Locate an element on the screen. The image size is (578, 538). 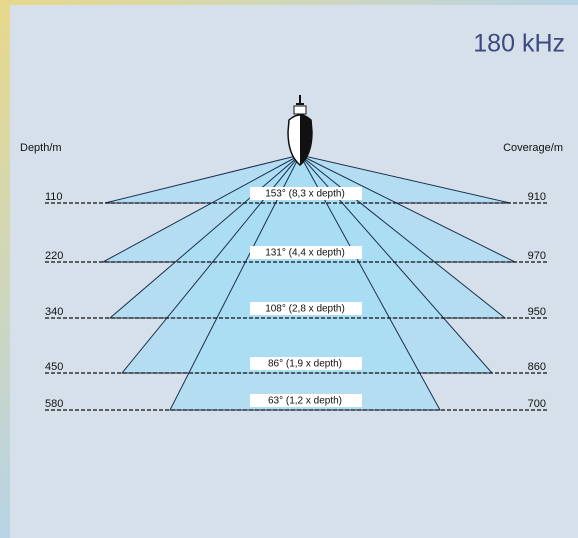
title: 180 kHz is located at coordinates (519, 44).